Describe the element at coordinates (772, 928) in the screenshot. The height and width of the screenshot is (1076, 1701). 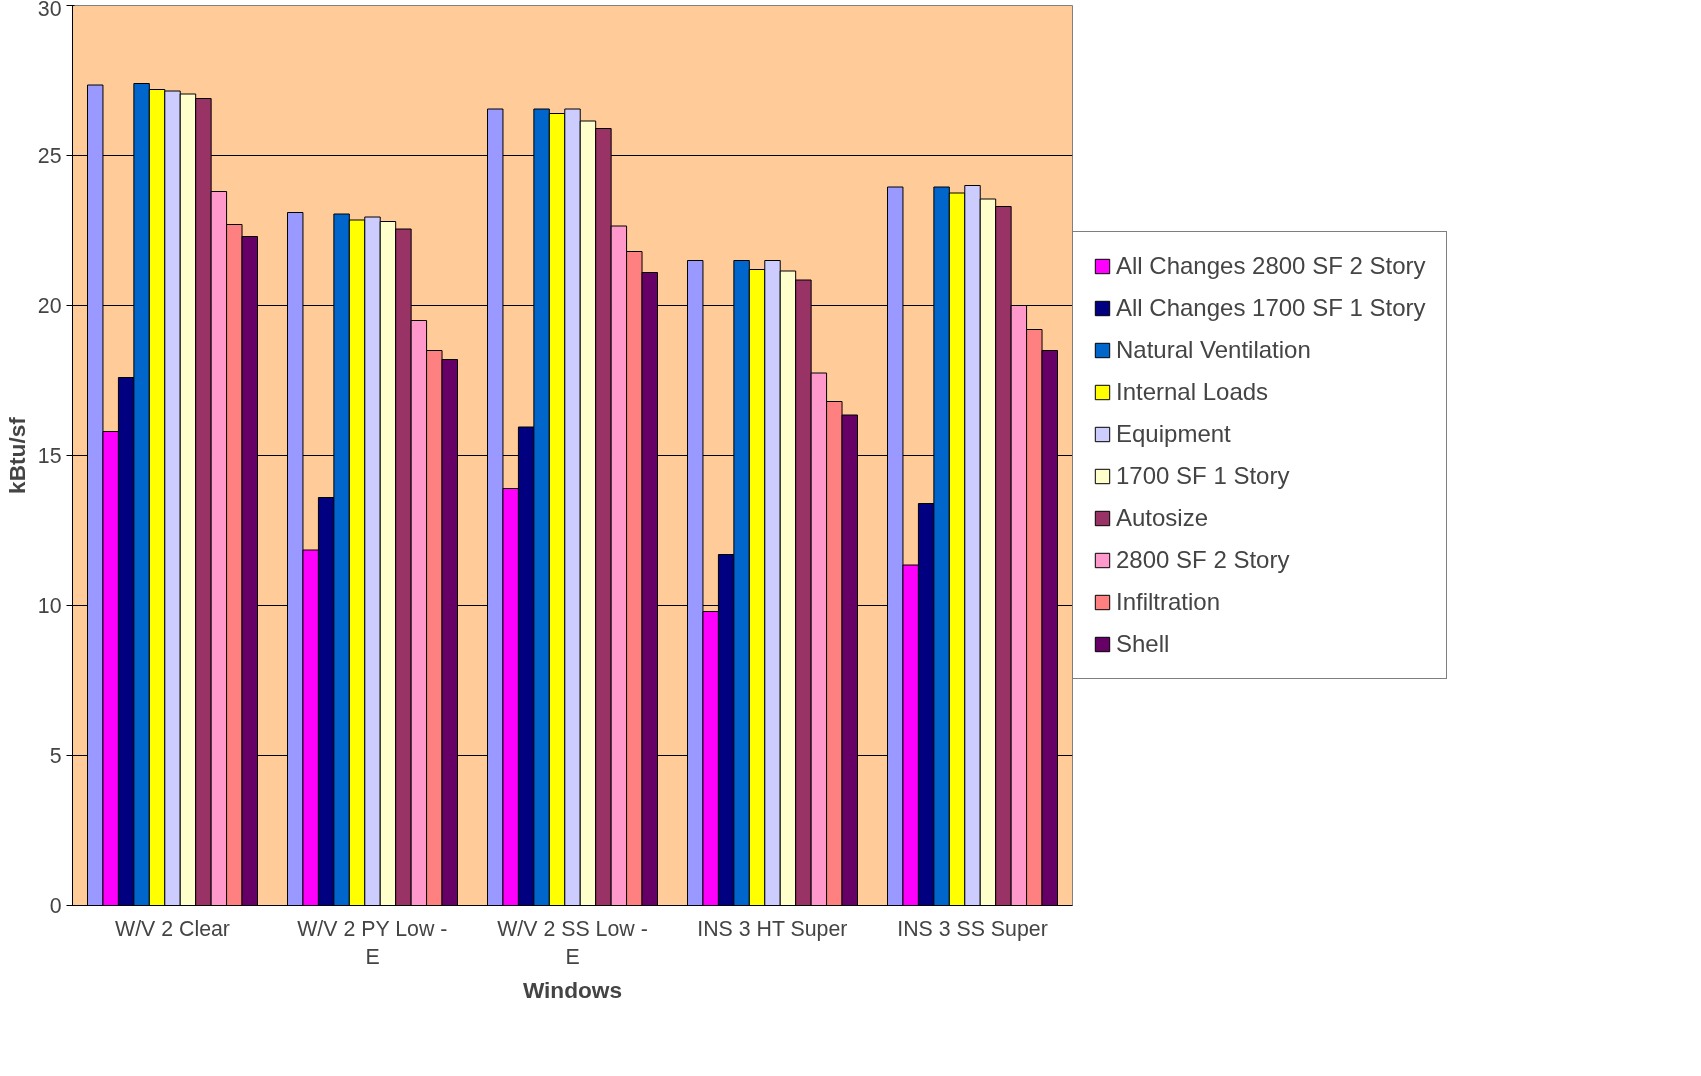
I see `x-tick-label: INS 3 HT Super` at that location.